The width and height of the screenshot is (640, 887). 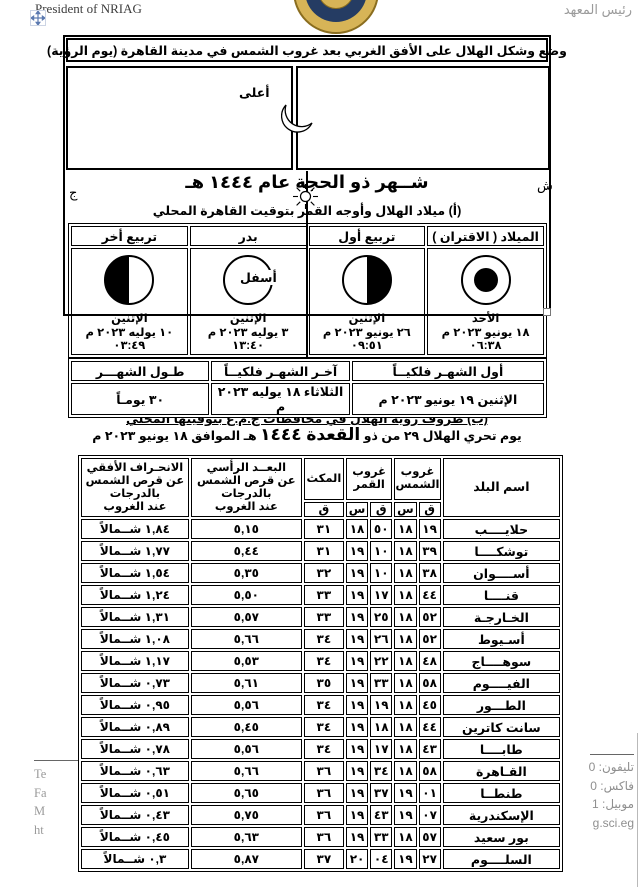 I want to click on phase-date: ١٨ يونيو ٢٠٢٣ م, so click(x=485, y=332).